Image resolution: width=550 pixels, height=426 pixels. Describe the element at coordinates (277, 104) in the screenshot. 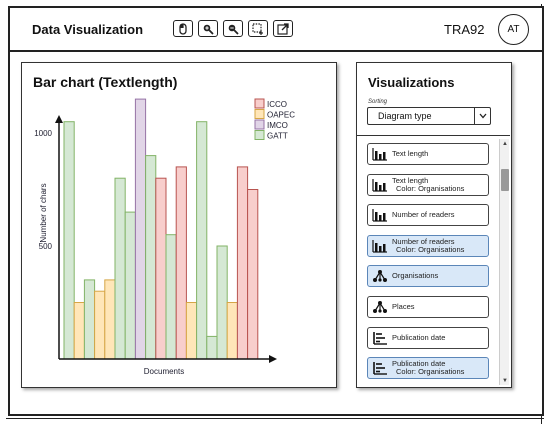

I see `legend-label-icco: ICCO` at that location.